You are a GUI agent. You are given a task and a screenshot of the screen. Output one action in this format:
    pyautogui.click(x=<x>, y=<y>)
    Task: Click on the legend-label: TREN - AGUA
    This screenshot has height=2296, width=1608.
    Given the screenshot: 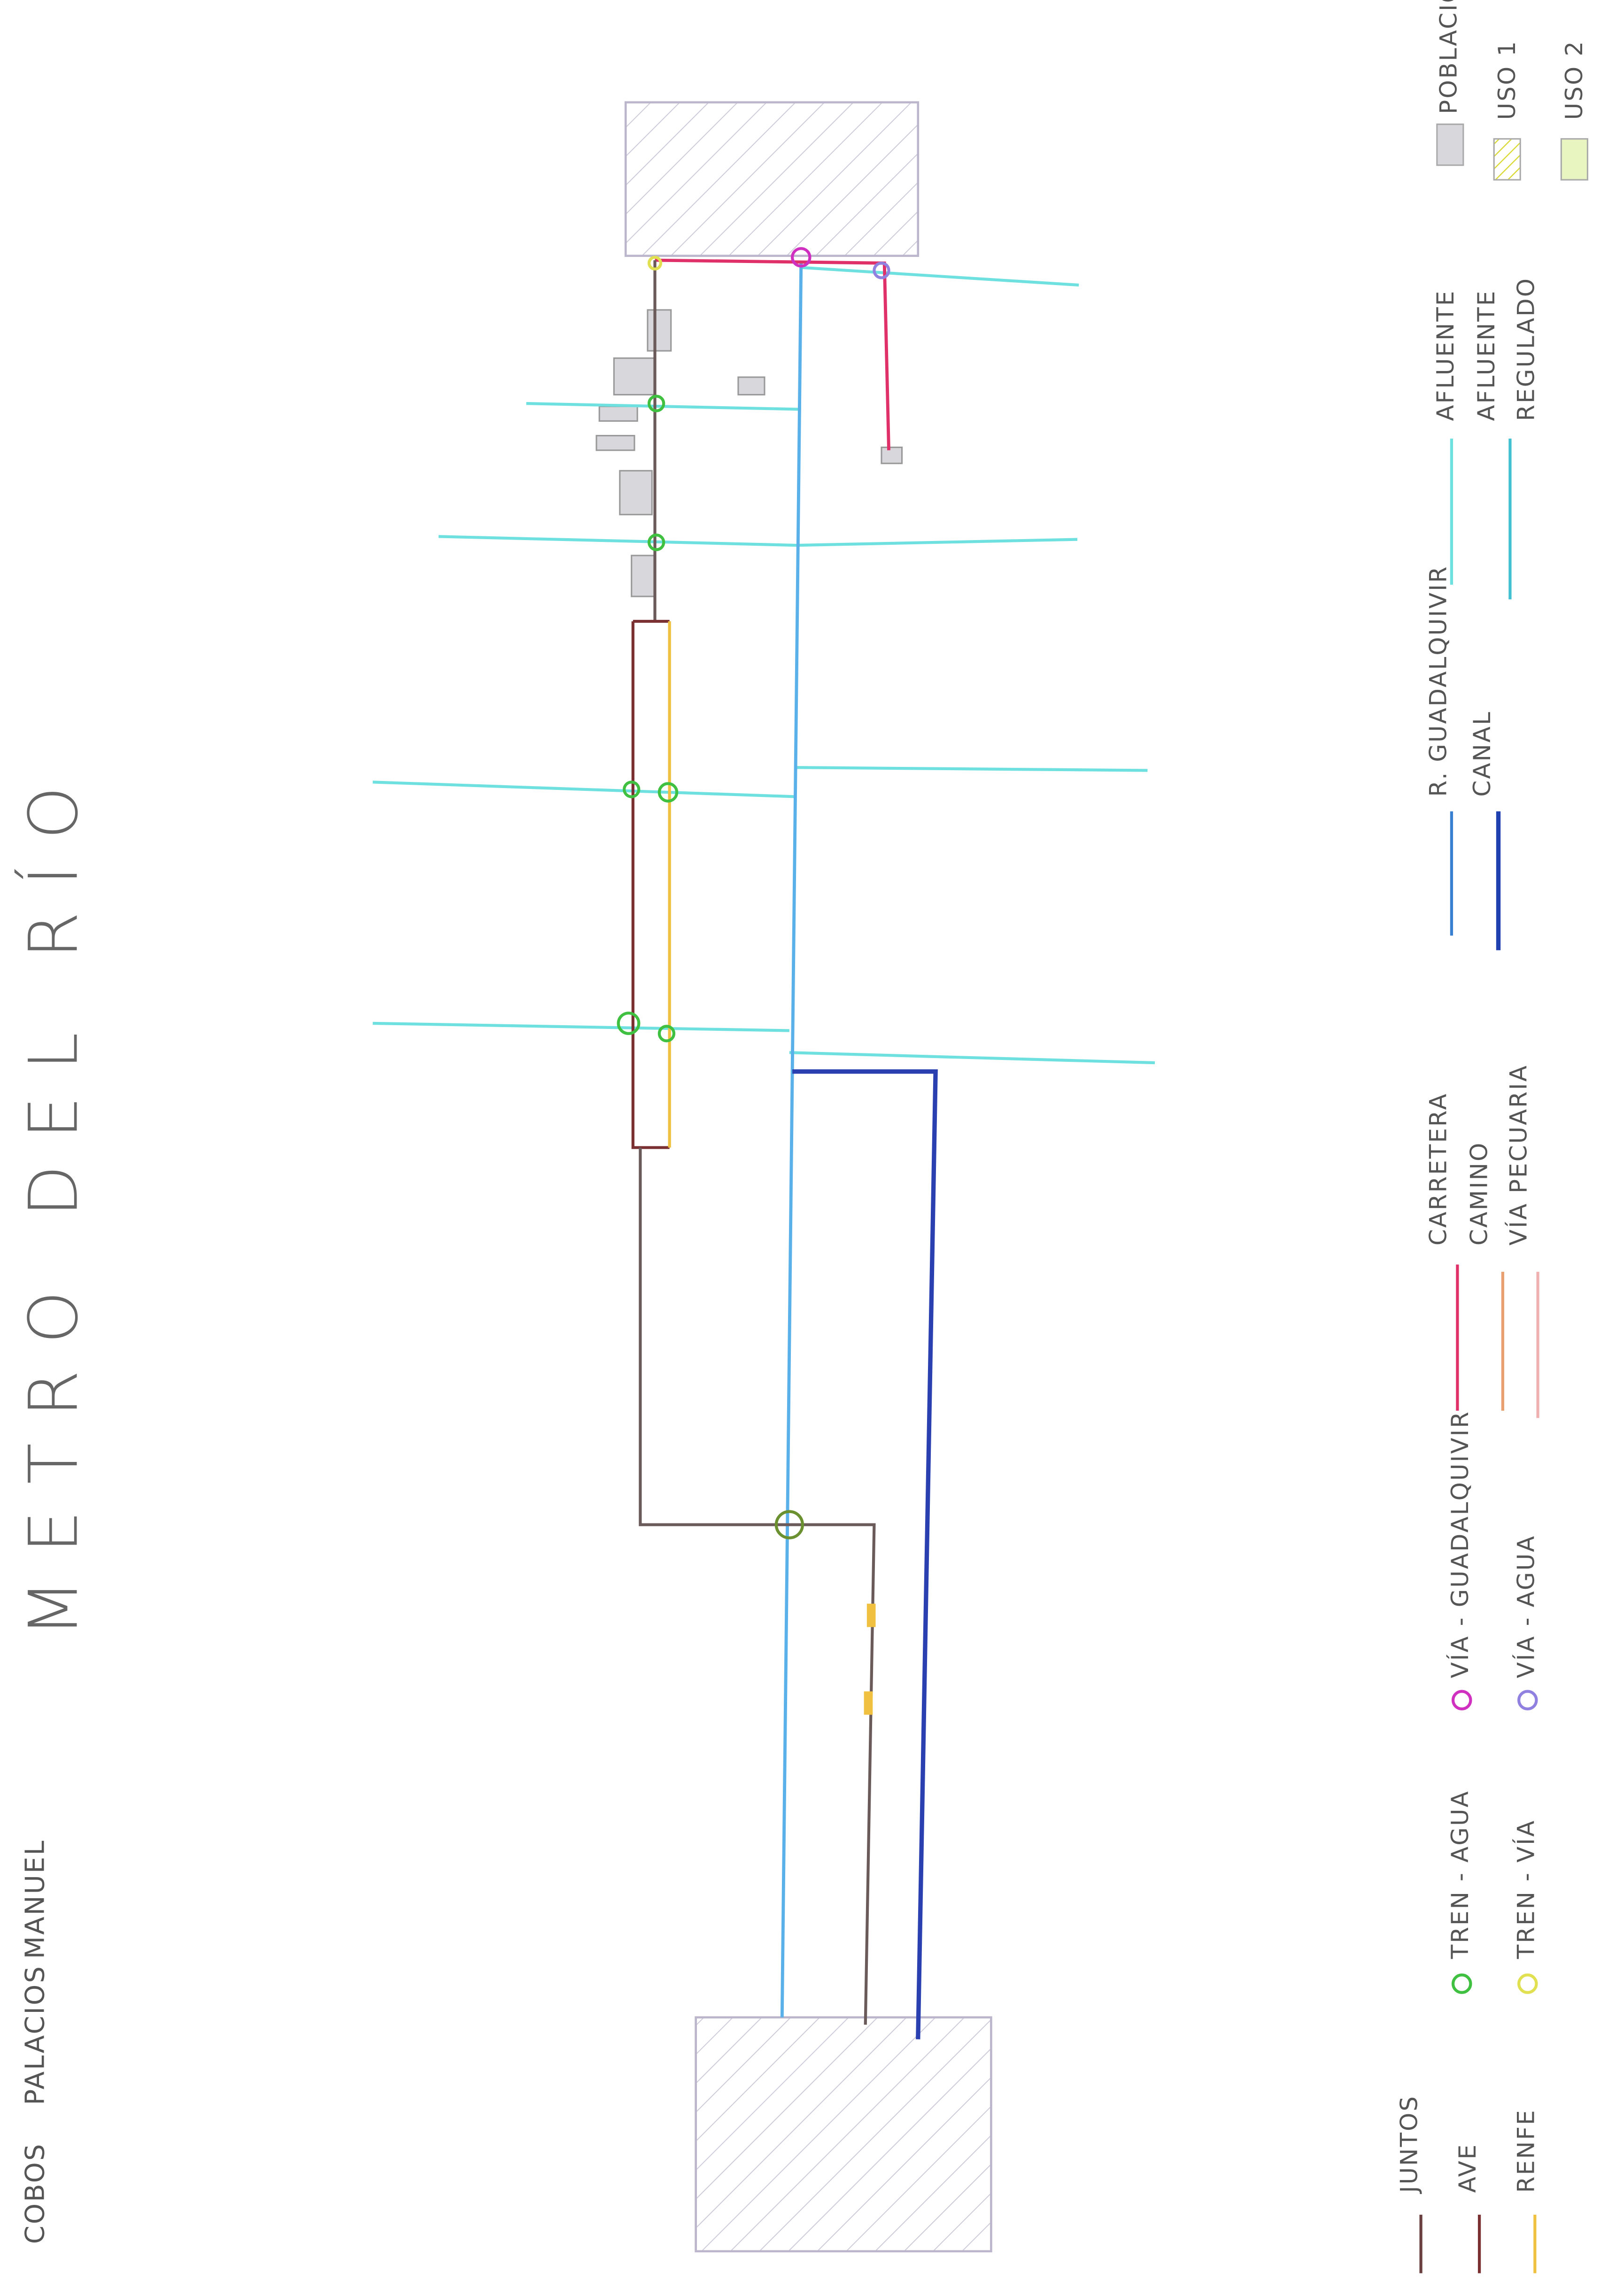 What is the action you would take?
    pyautogui.click(x=1460, y=1874)
    